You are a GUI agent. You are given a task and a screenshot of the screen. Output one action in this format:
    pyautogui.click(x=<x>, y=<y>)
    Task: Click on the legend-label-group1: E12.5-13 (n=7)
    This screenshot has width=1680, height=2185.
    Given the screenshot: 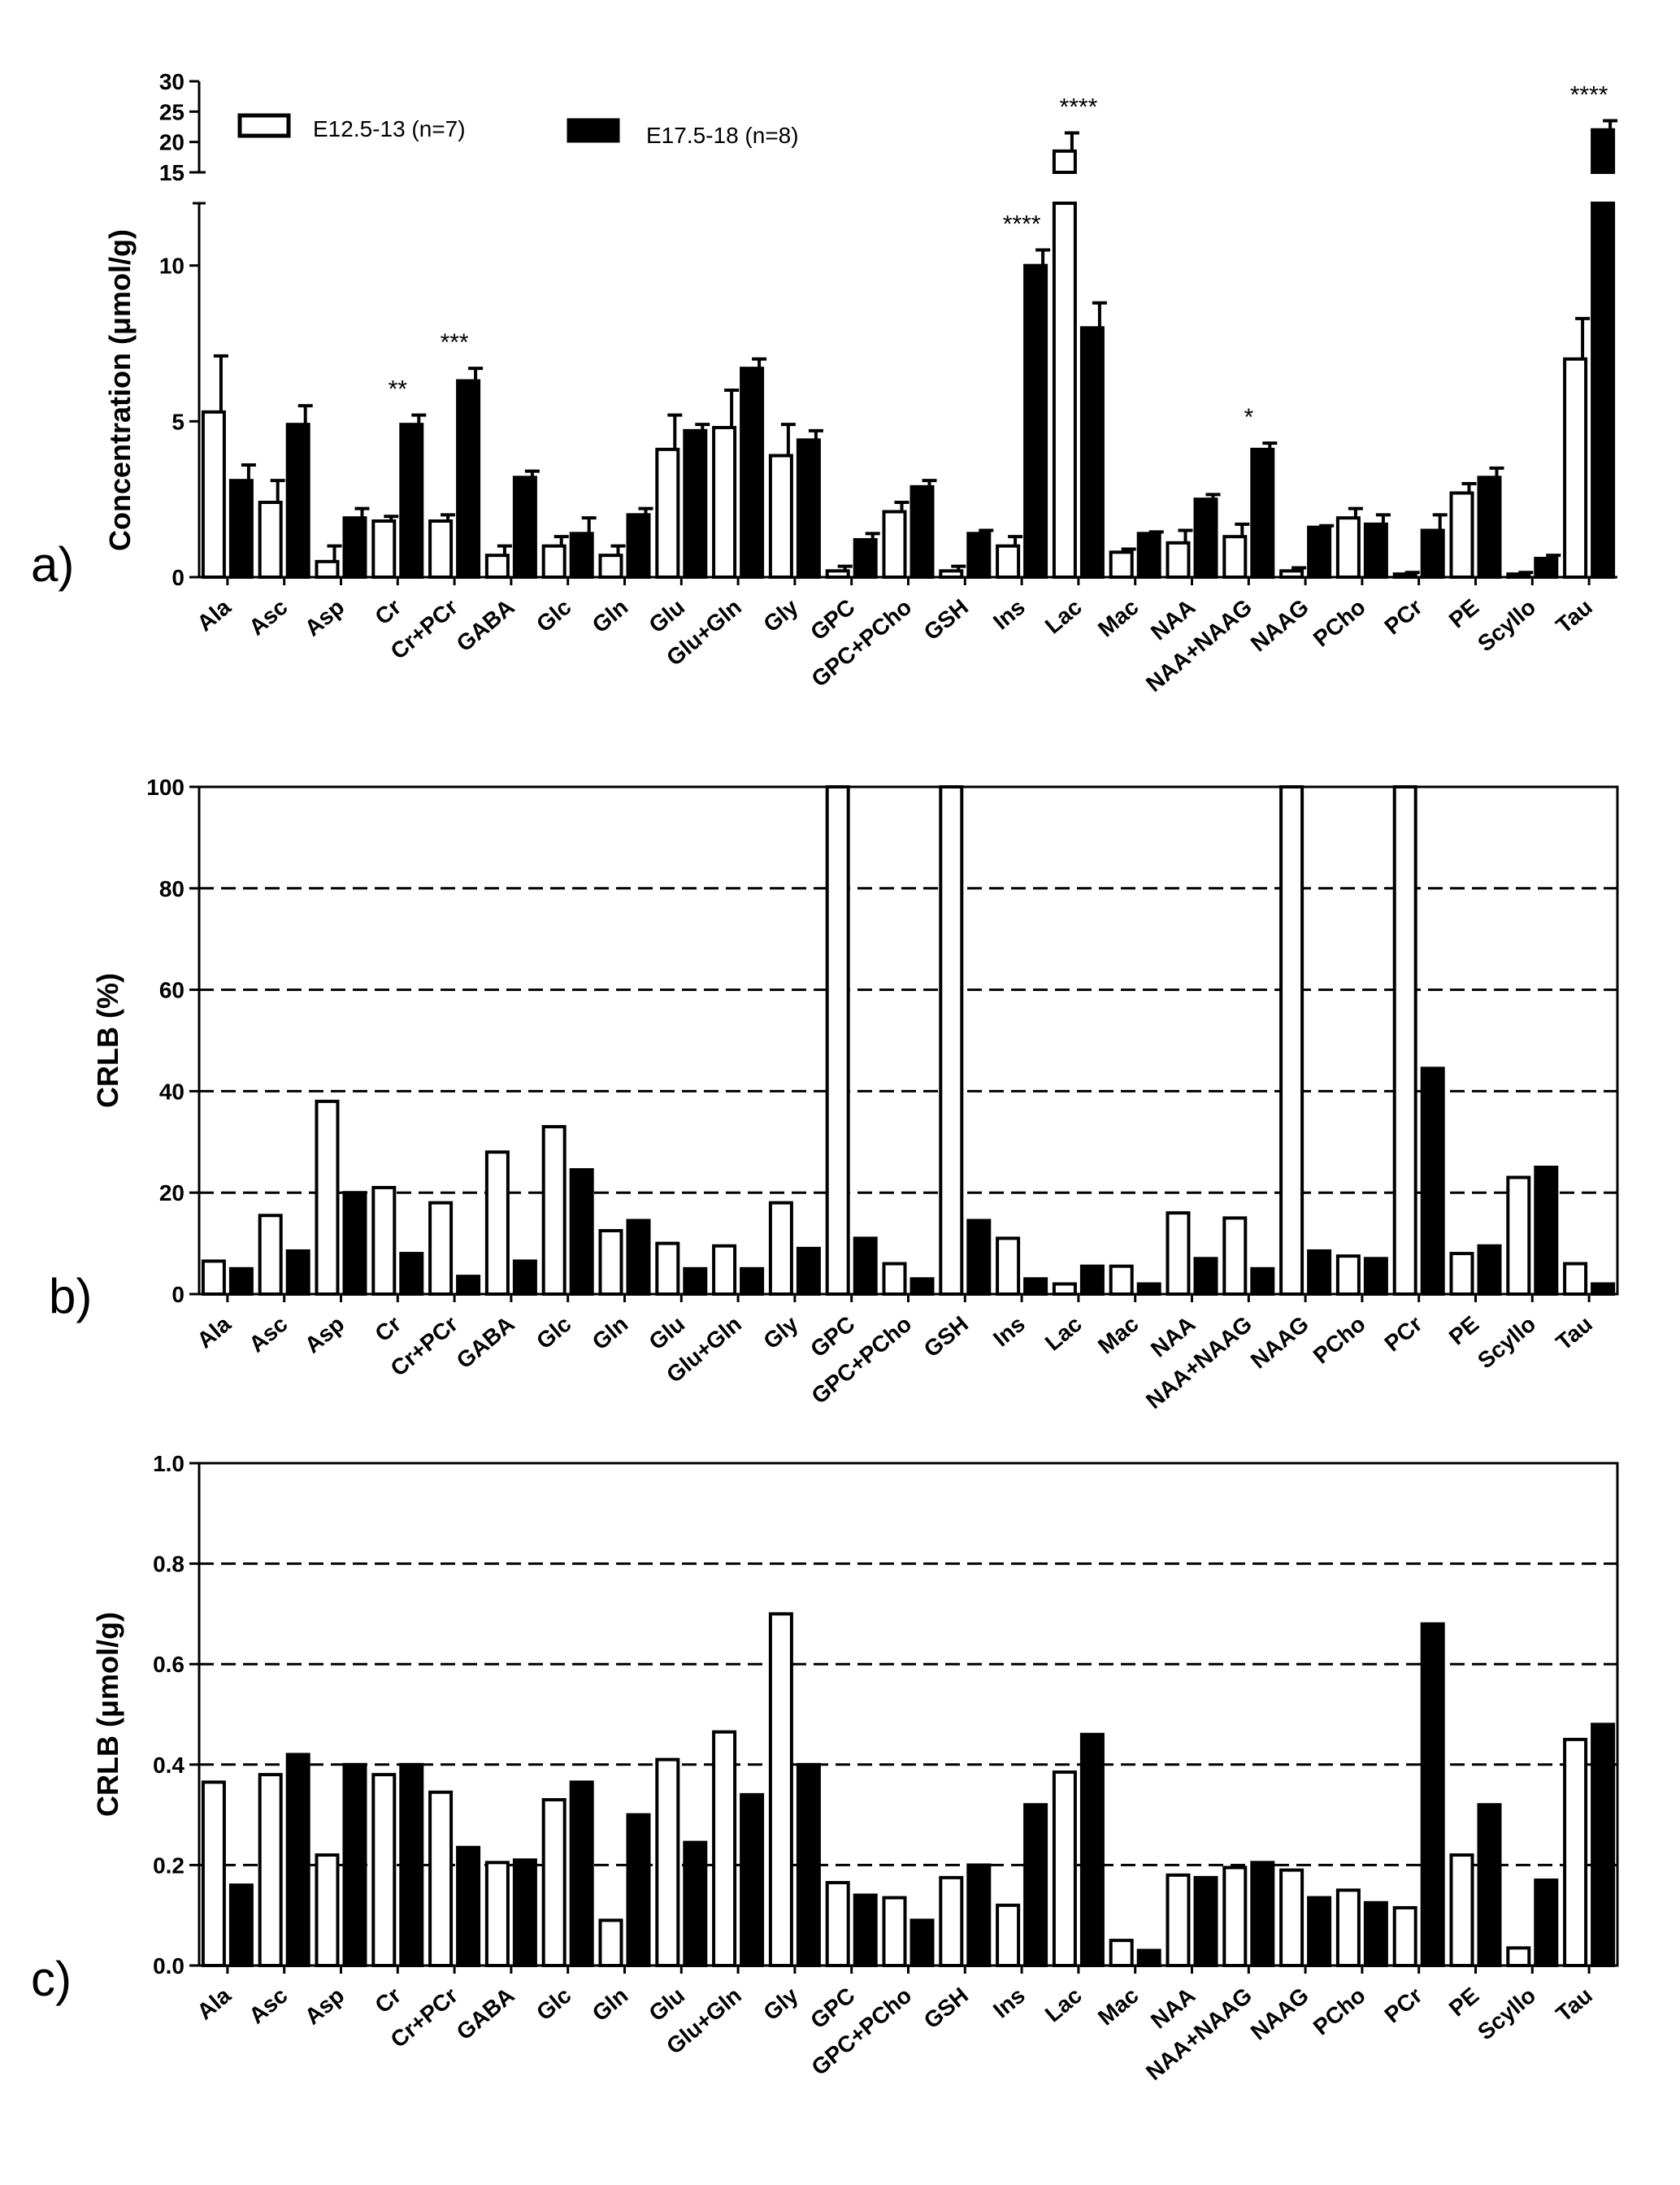 What is the action you would take?
    pyautogui.click(x=390, y=128)
    